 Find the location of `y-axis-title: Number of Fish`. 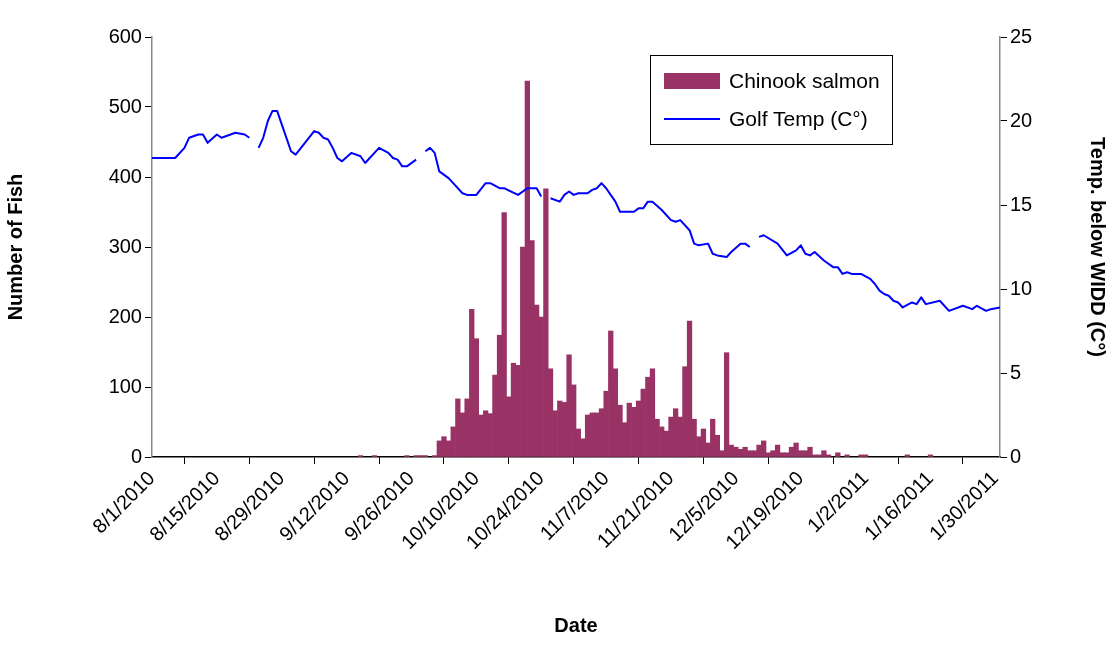

y-axis-title: Number of Fish is located at coordinates (14, 247).